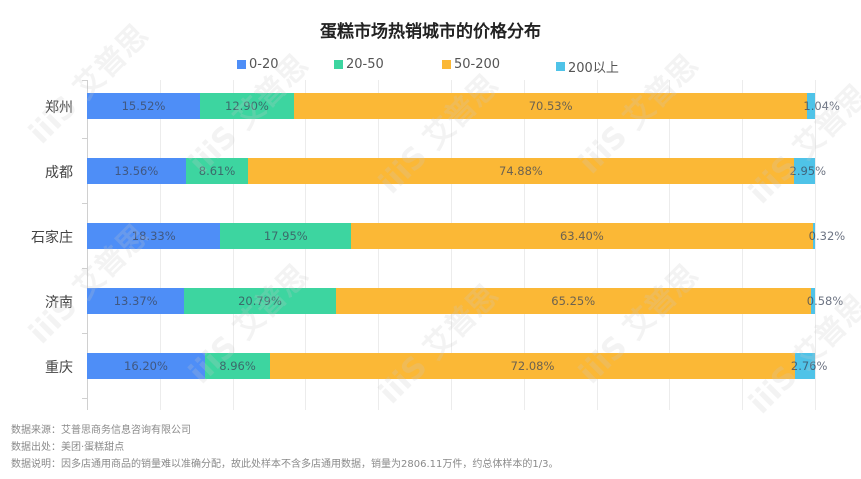 Image resolution: width=861 pixels, height=479 pixels. I want to click on bar-segment: 72.08%, so click(532, 366).